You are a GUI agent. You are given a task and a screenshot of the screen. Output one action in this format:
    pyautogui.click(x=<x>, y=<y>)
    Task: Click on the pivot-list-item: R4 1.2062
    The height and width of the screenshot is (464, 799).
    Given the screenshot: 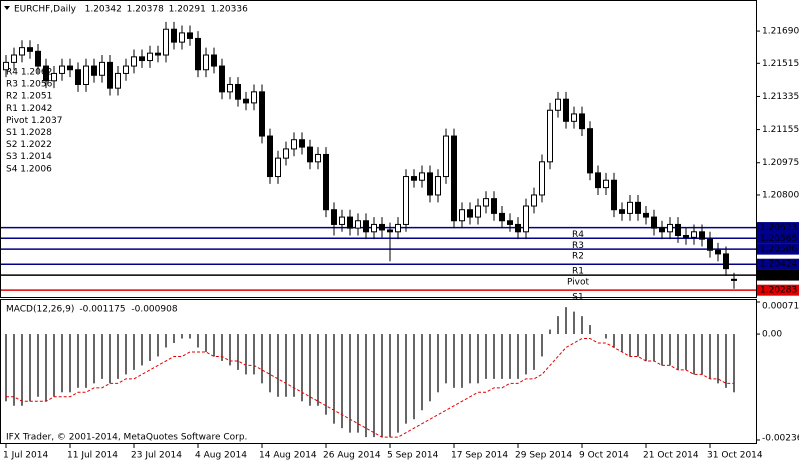 What is the action you would take?
    pyautogui.click(x=29, y=73)
    